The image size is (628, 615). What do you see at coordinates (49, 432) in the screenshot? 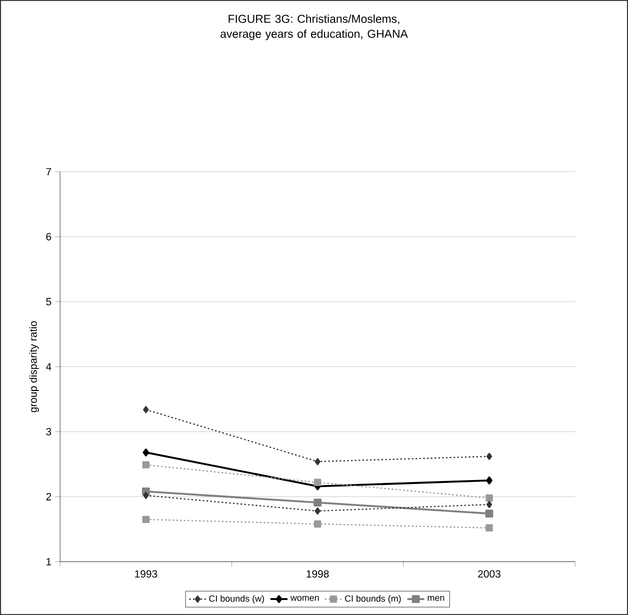
I see `y-tick-label: 3` at bounding box center [49, 432].